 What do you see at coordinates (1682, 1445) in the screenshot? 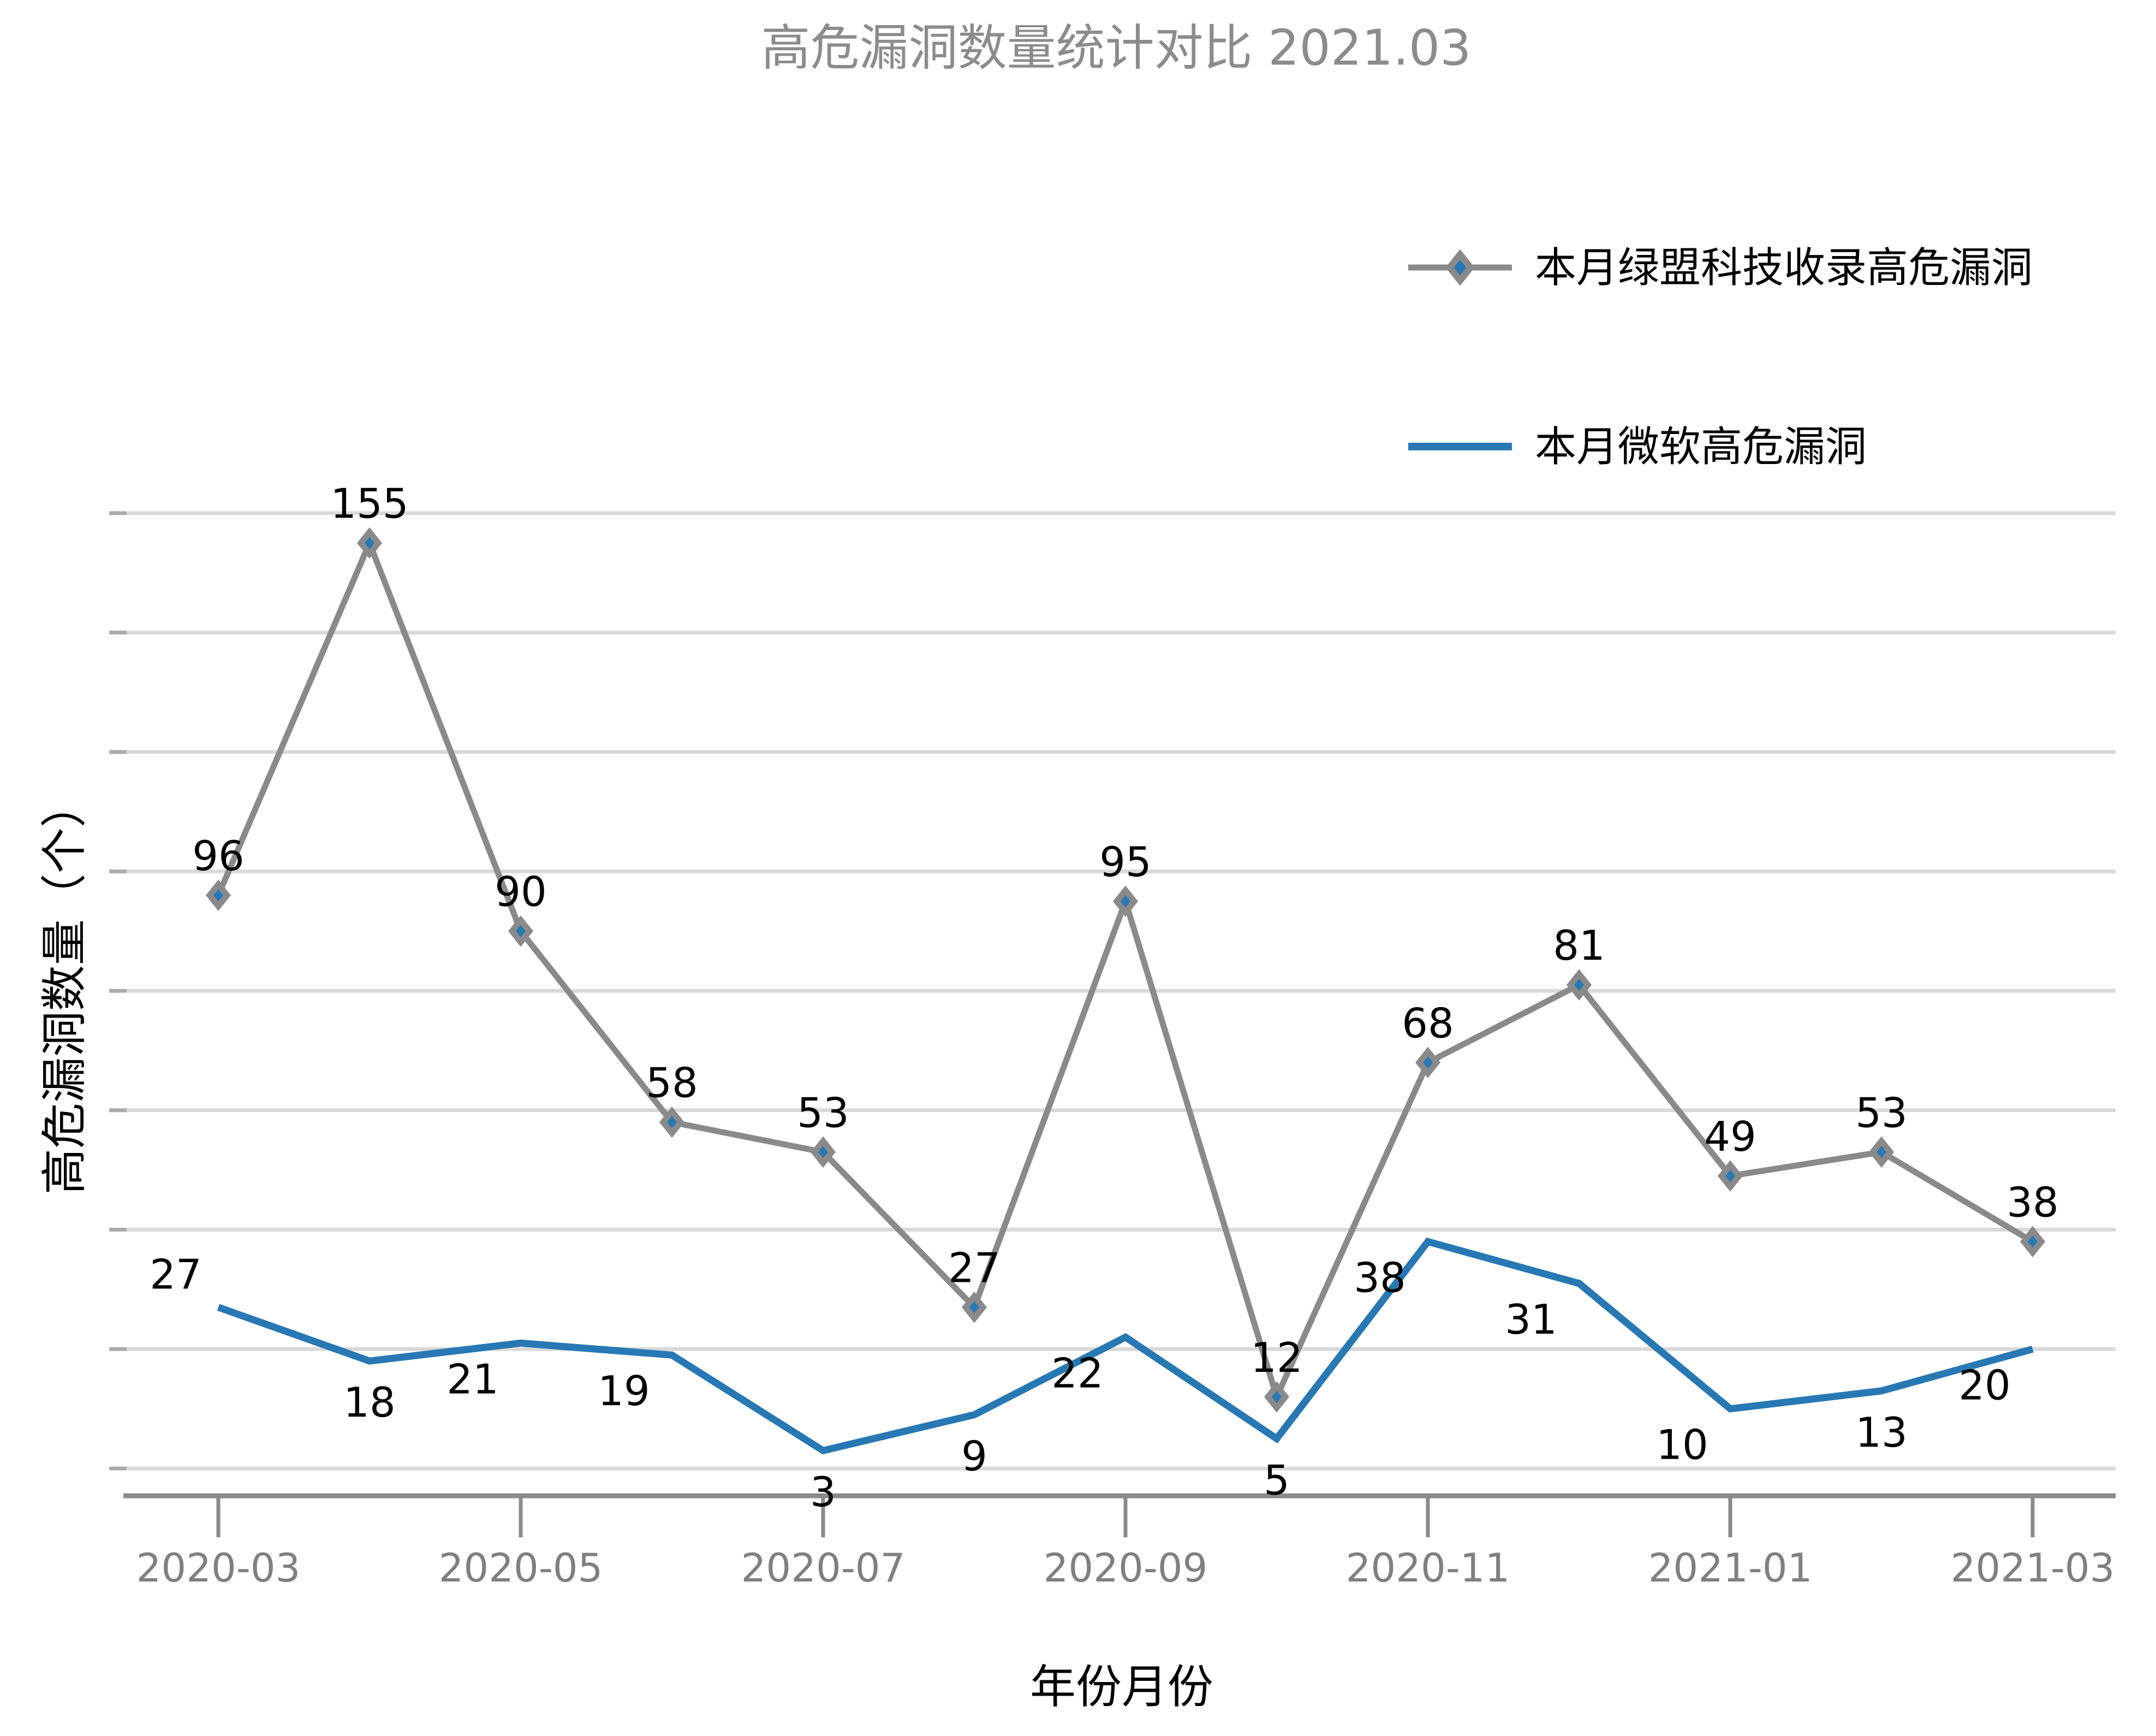
I see `data-label: 10` at bounding box center [1682, 1445].